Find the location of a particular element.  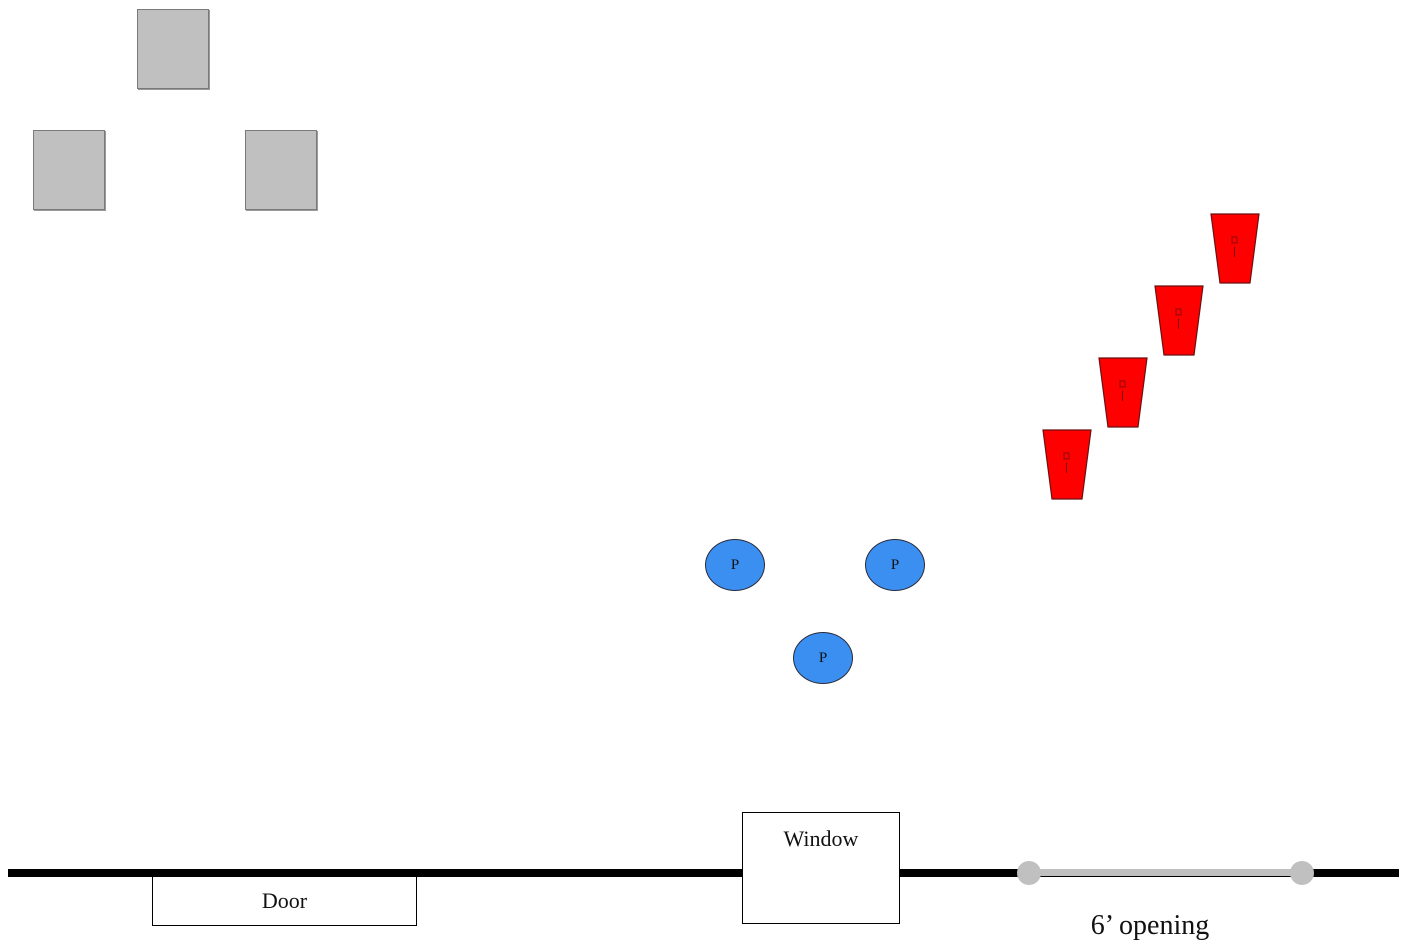

opening-segment is located at coordinates (1165, 872).